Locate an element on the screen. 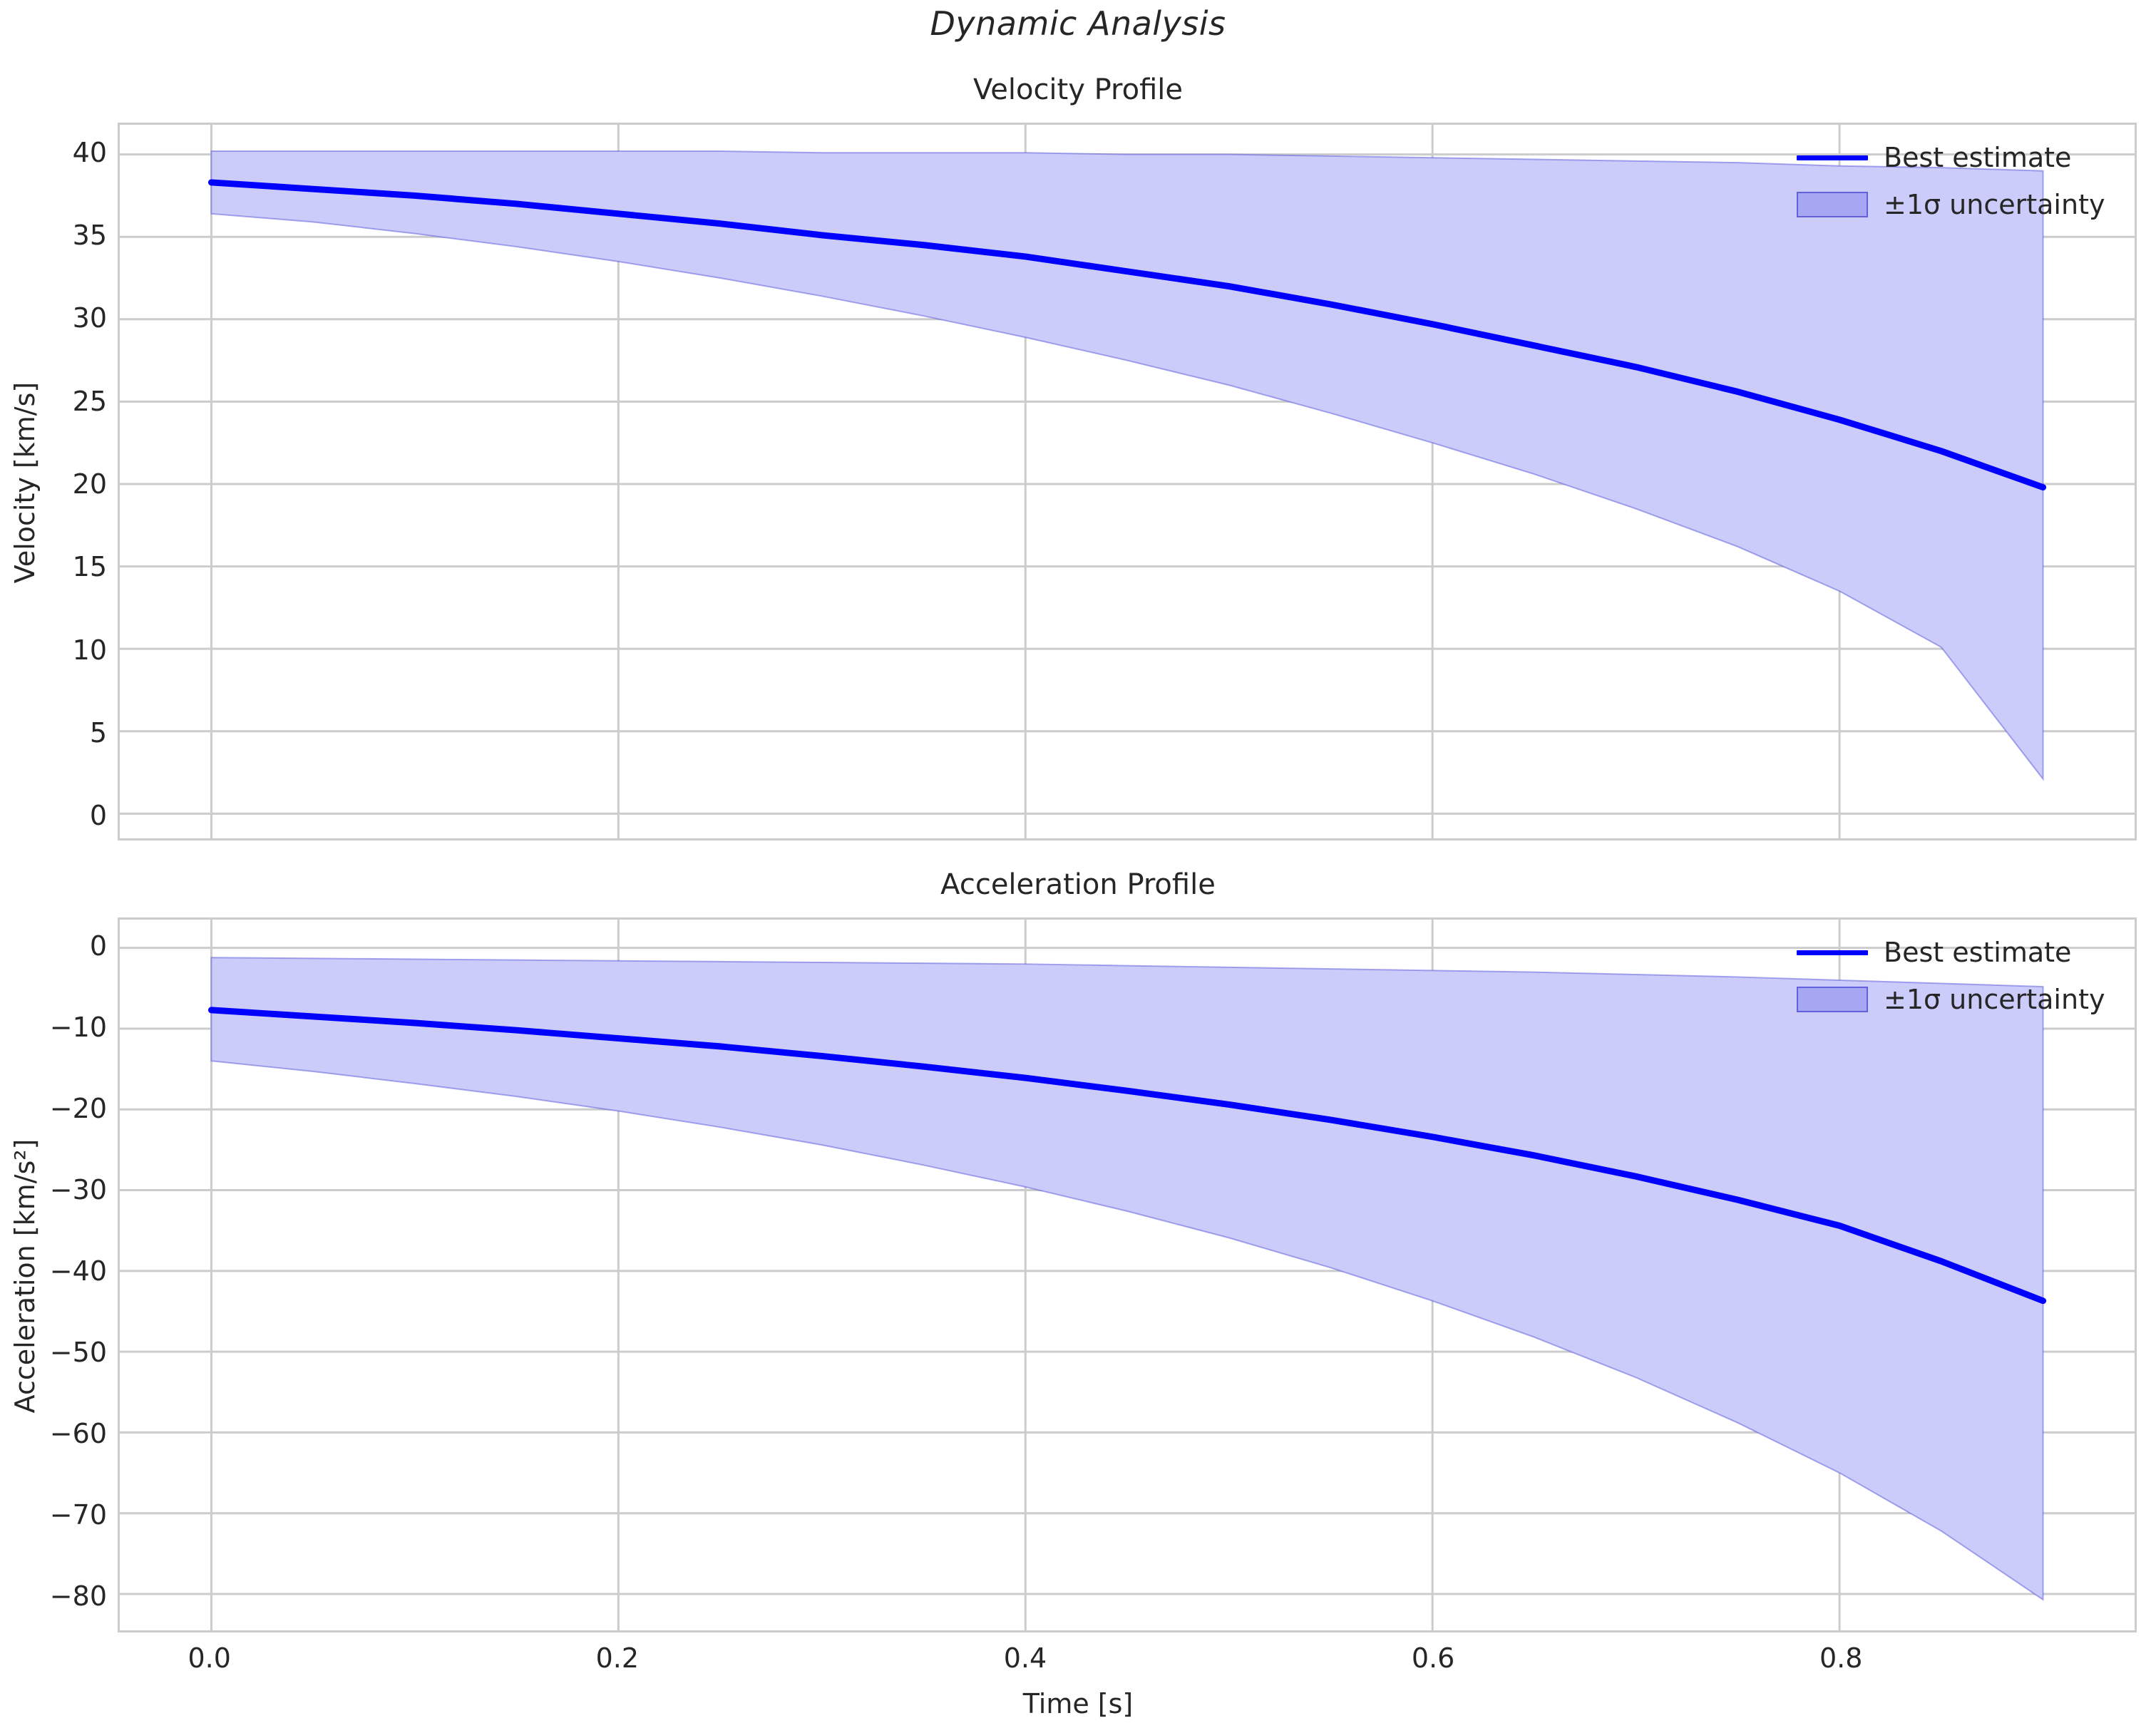 The height and width of the screenshot is (1728, 2156). y-tick-label: 10 is located at coordinates (89, 650).